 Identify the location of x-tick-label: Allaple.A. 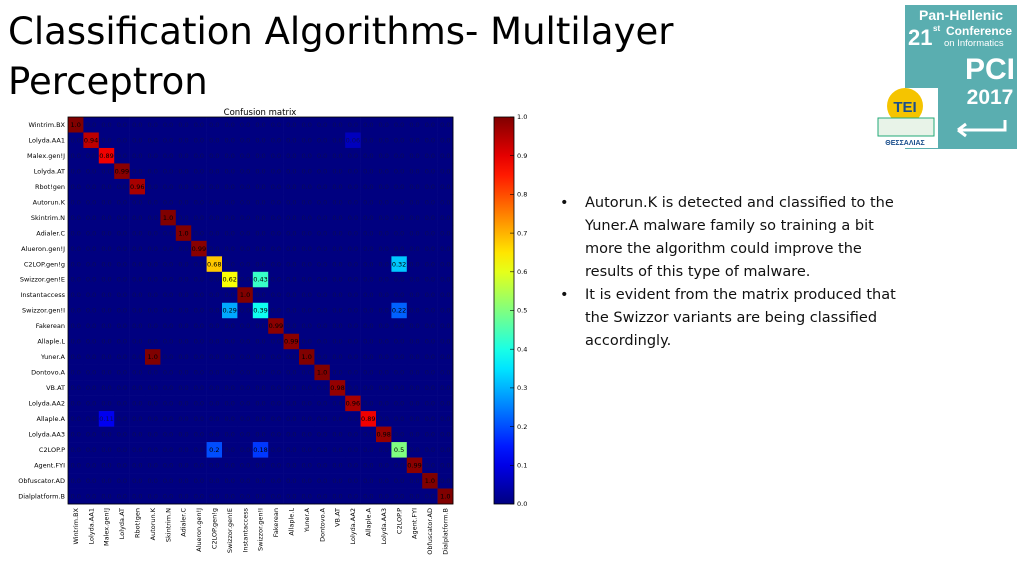
(369, 521).